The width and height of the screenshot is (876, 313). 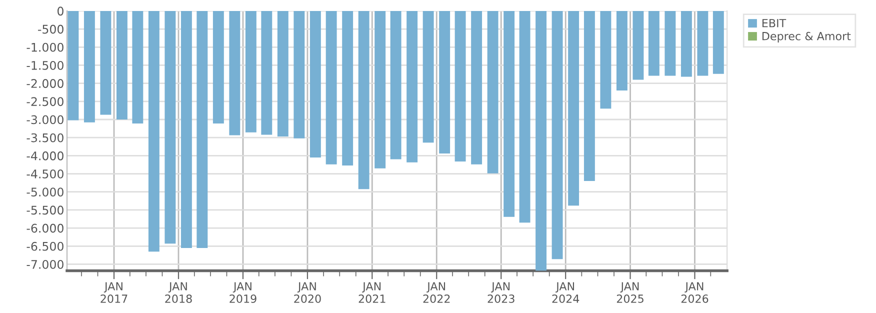 I want to click on y-tick-label: -5.000, so click(x=45, y=192).